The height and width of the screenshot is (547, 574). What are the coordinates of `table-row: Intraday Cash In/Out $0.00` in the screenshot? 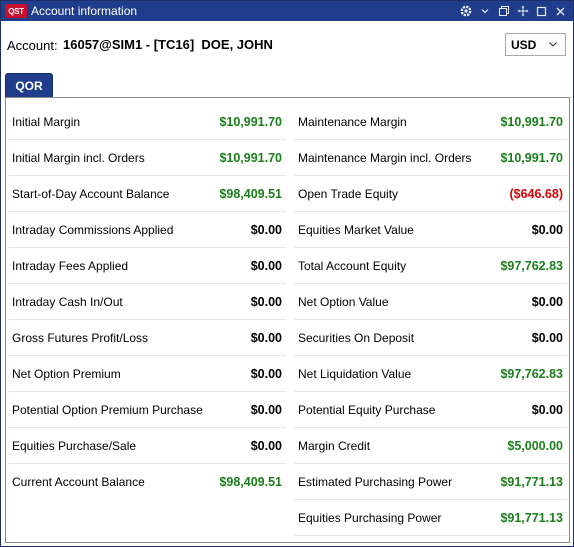 It's located at (147, 302).